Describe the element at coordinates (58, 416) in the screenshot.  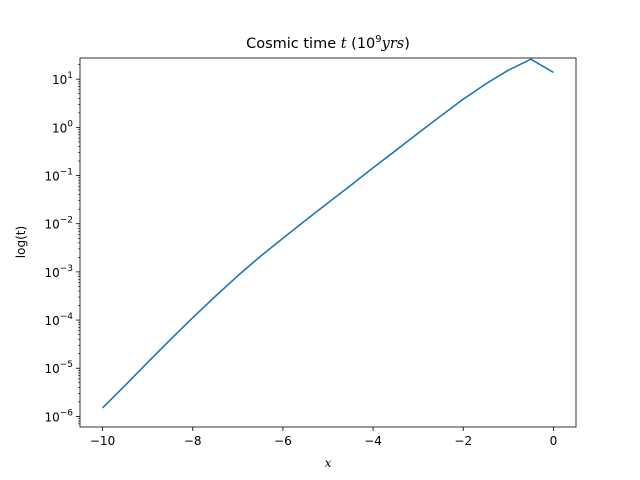
I see `y-tick-label: 10⁻⁶` at that location.